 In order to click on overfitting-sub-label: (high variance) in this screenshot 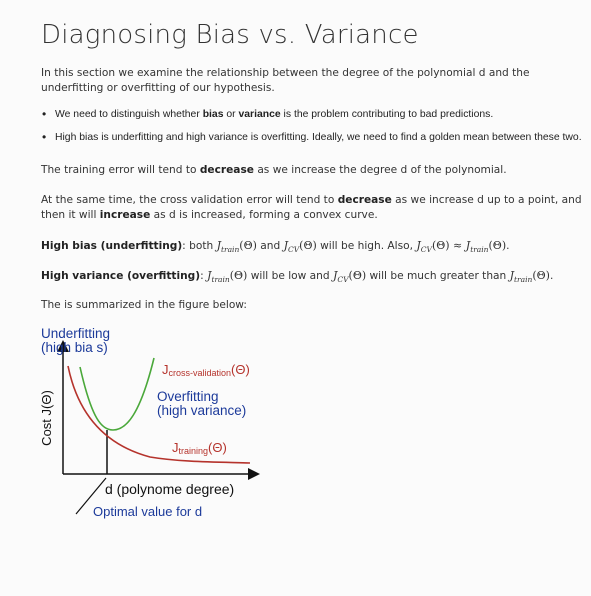, I will do `click(201, 410)`.